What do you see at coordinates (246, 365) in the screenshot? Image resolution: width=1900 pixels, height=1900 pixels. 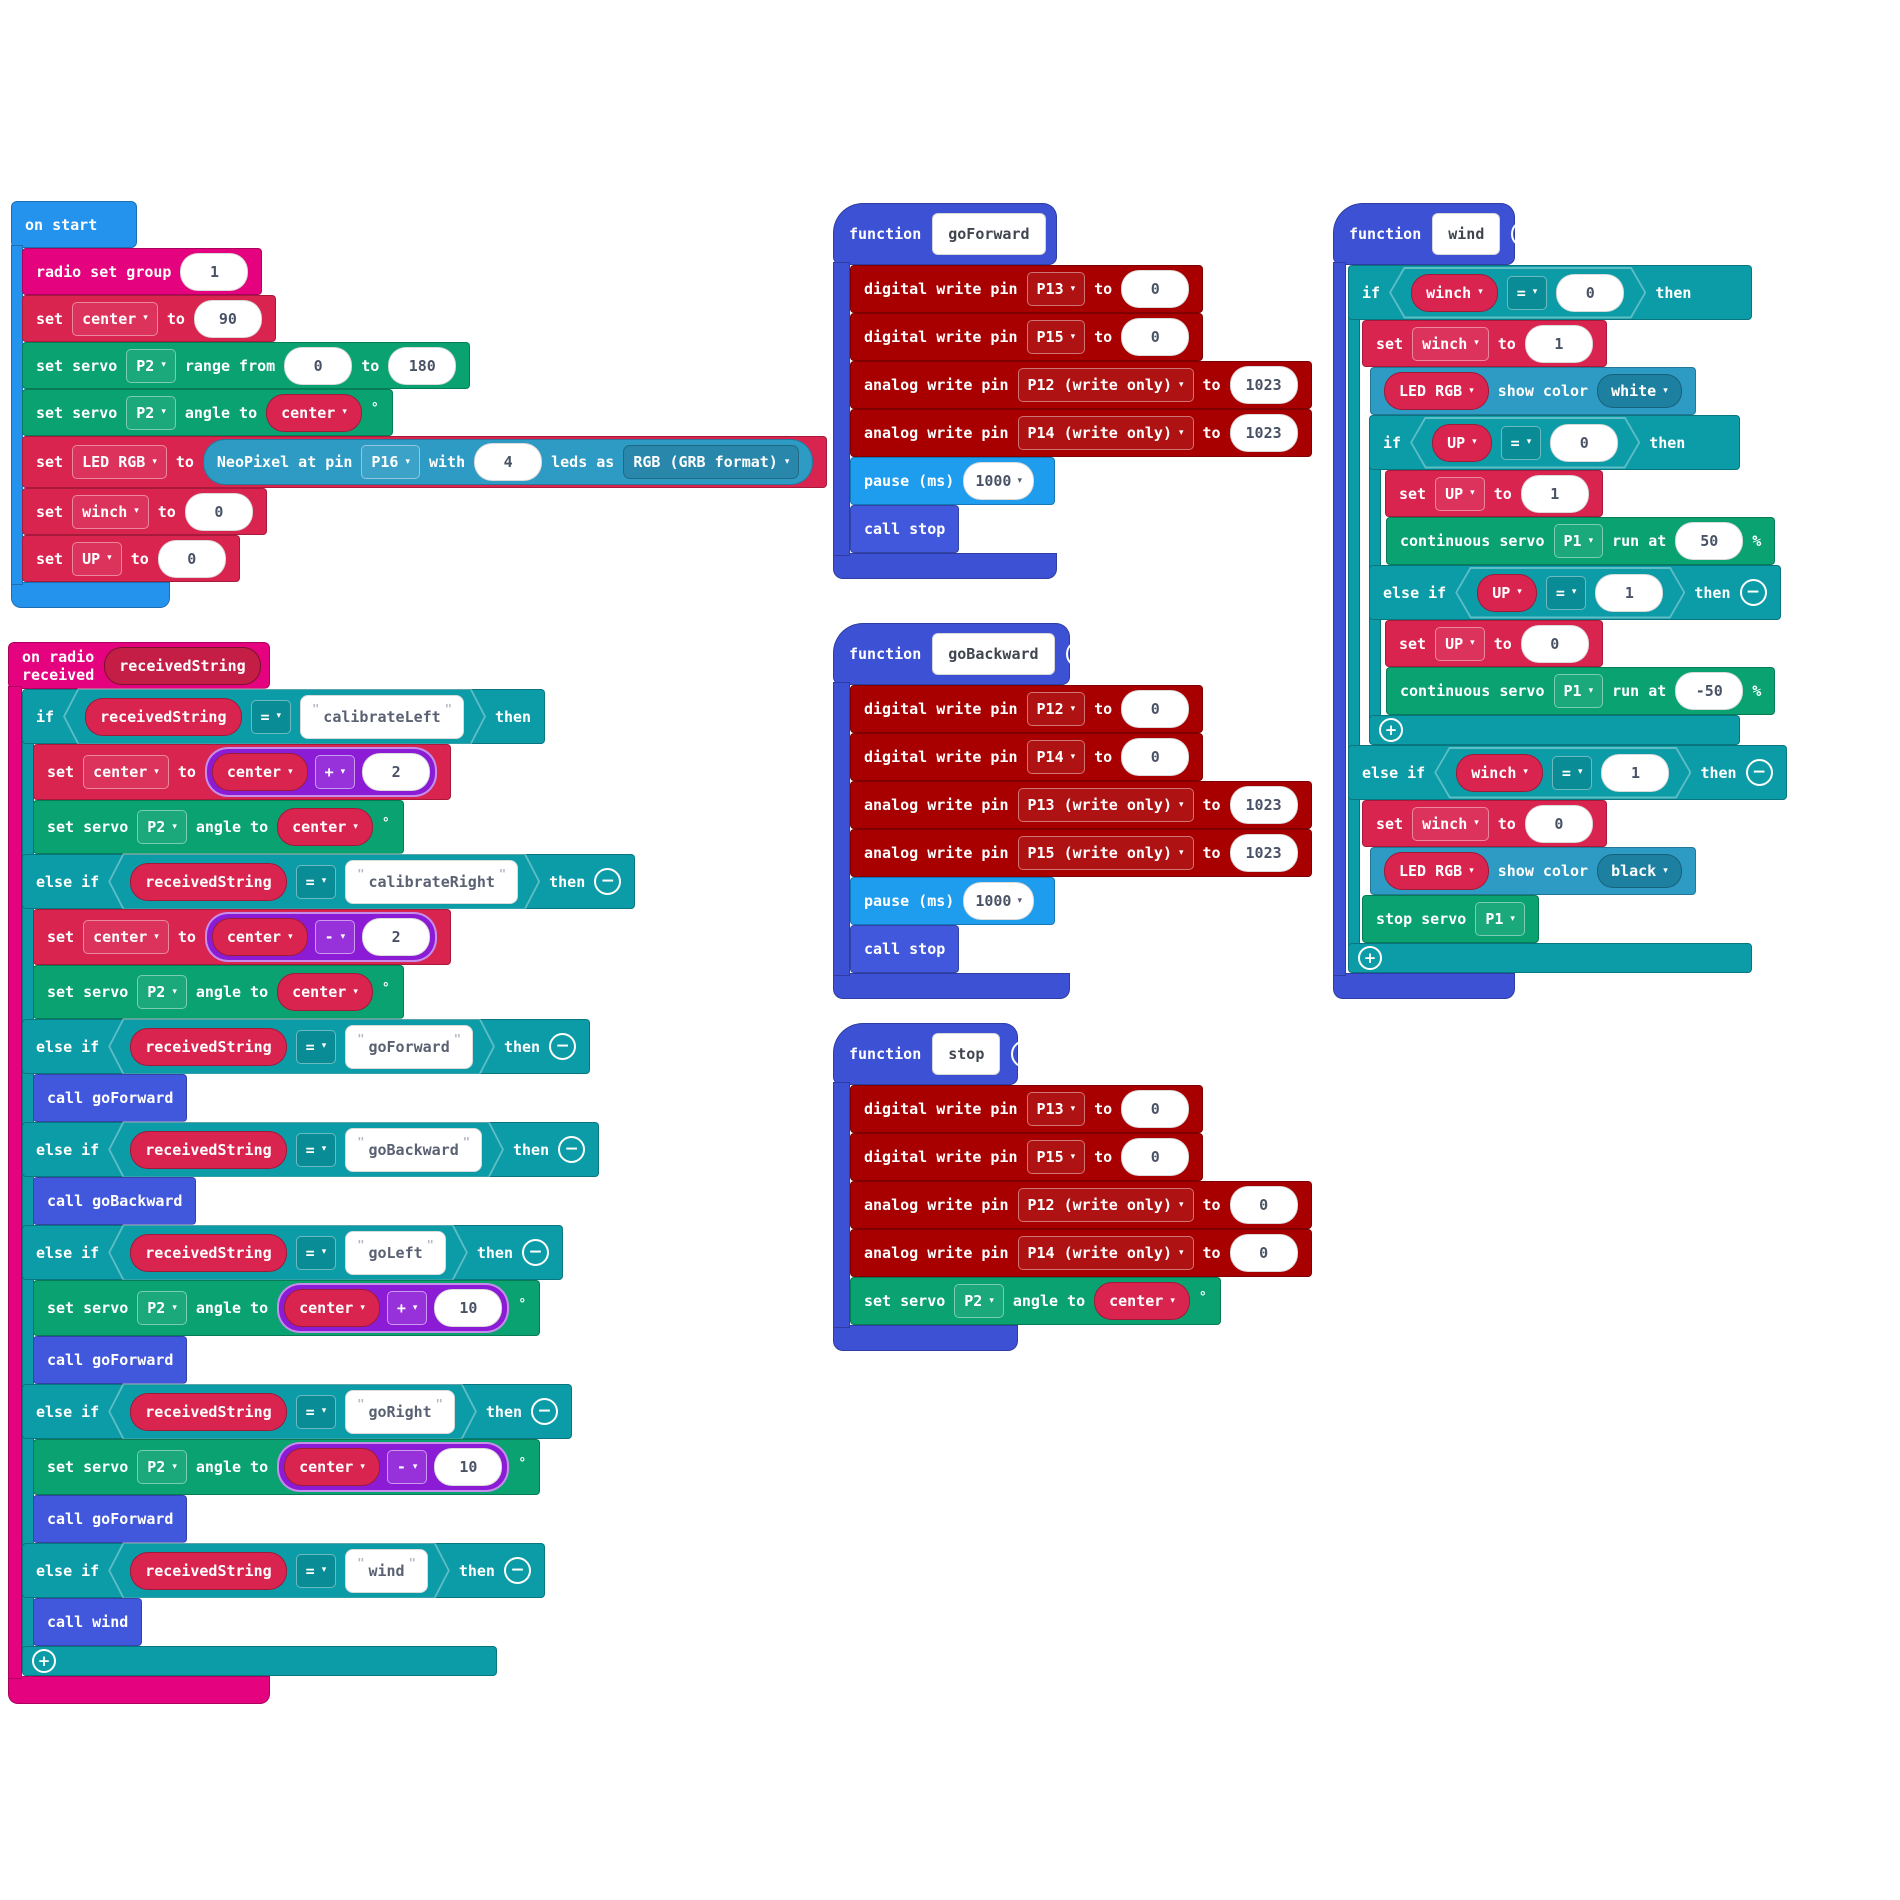 I see `servo-range-block: set servo P2 range from 0 to 180` at bounding box center [246, 365].